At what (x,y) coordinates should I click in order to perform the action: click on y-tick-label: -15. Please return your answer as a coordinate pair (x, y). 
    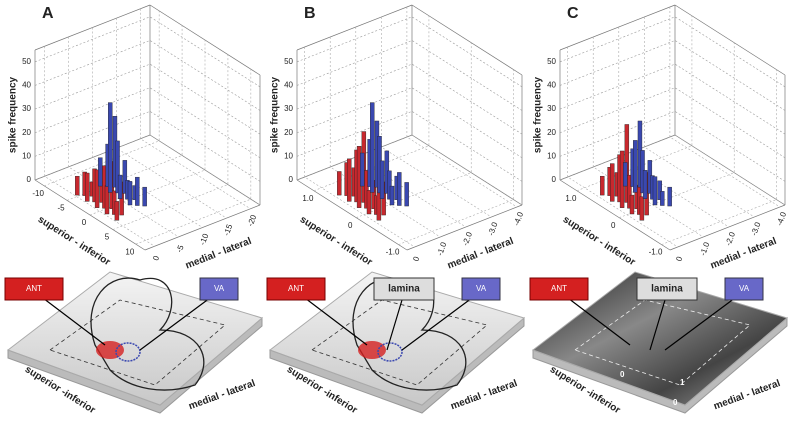
    Looking at the image, I should click on (228, 230).